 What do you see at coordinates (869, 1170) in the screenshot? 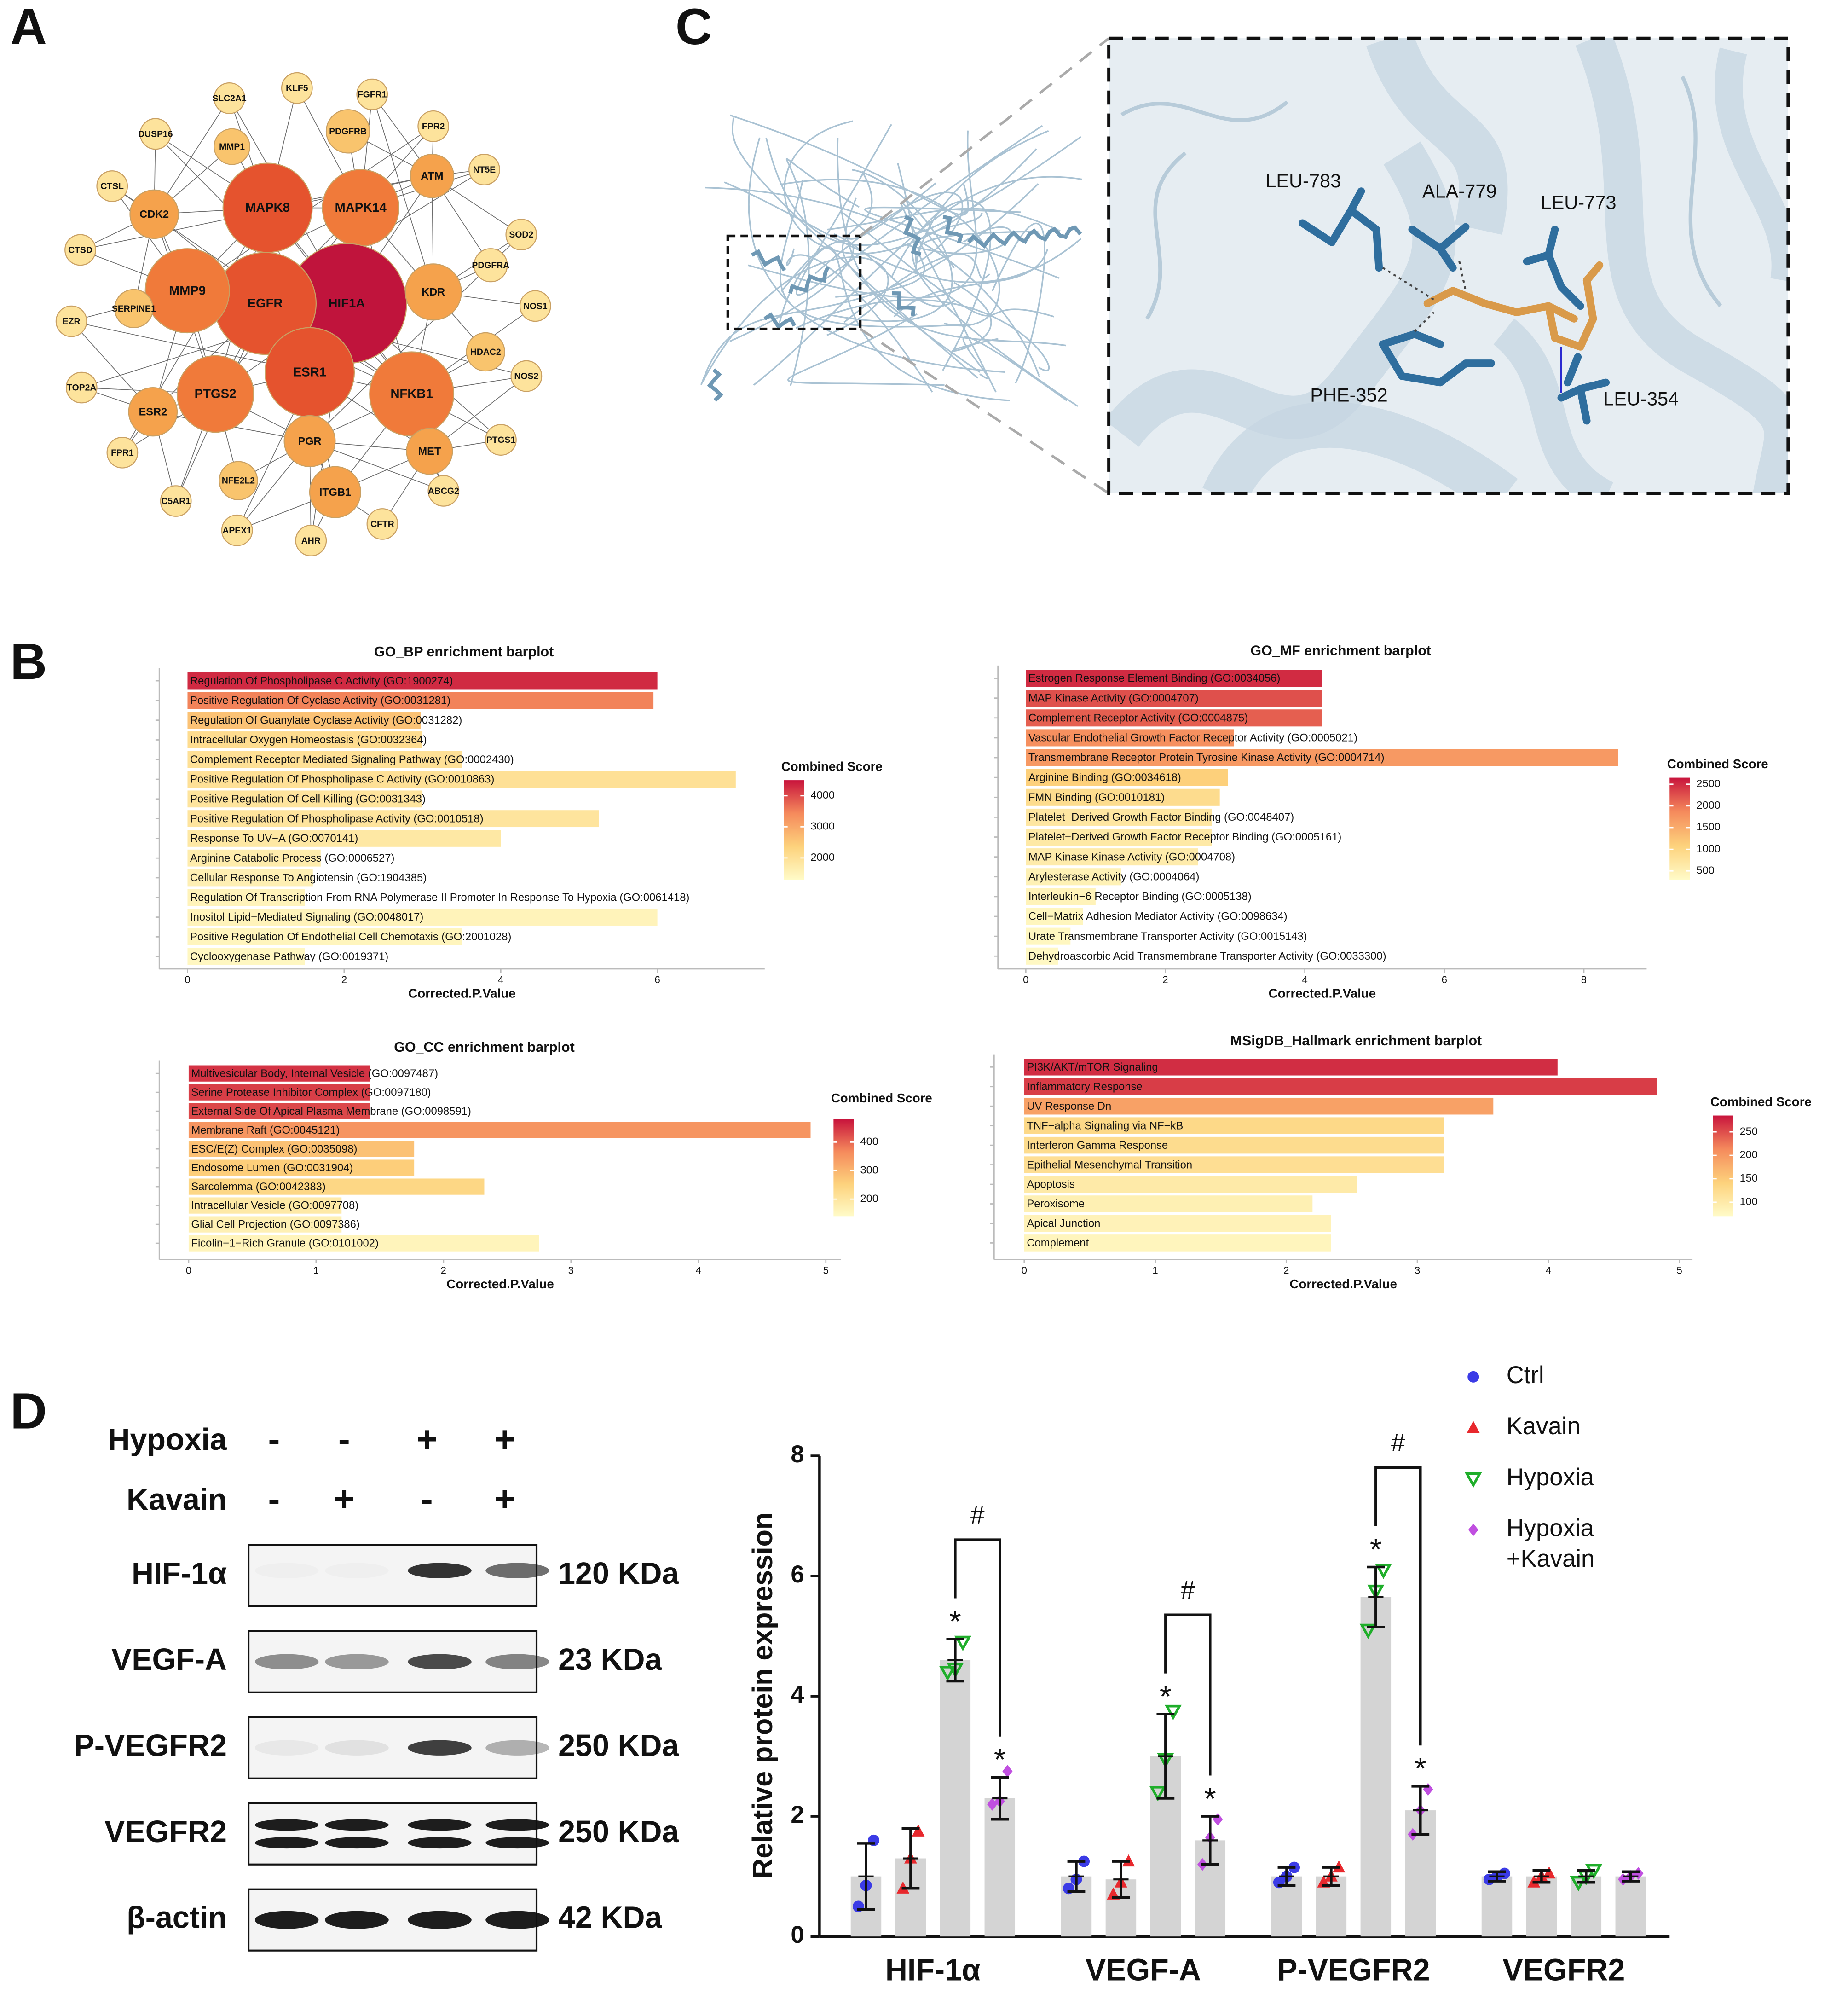
I see `colorbar-label: 300` at bounding box center [869, 1170].